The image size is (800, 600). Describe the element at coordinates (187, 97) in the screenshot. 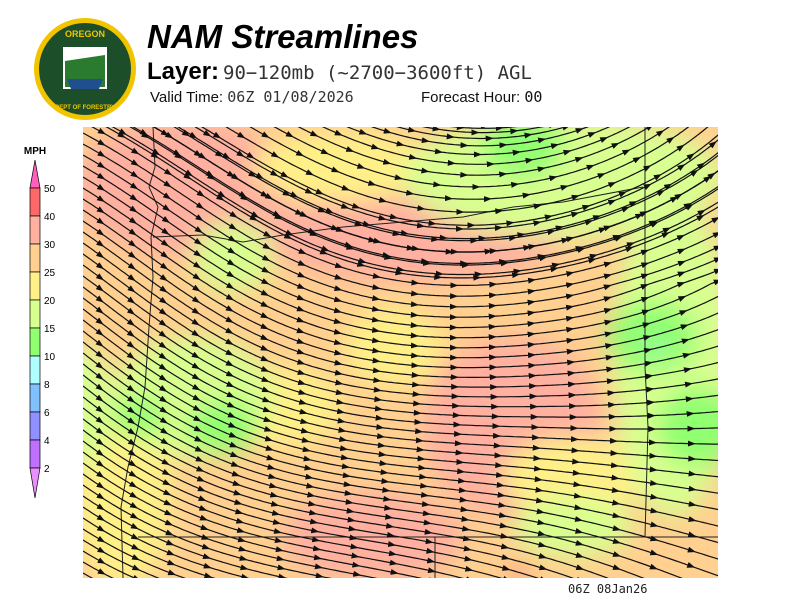

I see `valid-time-label: Valid Time:` at that location.